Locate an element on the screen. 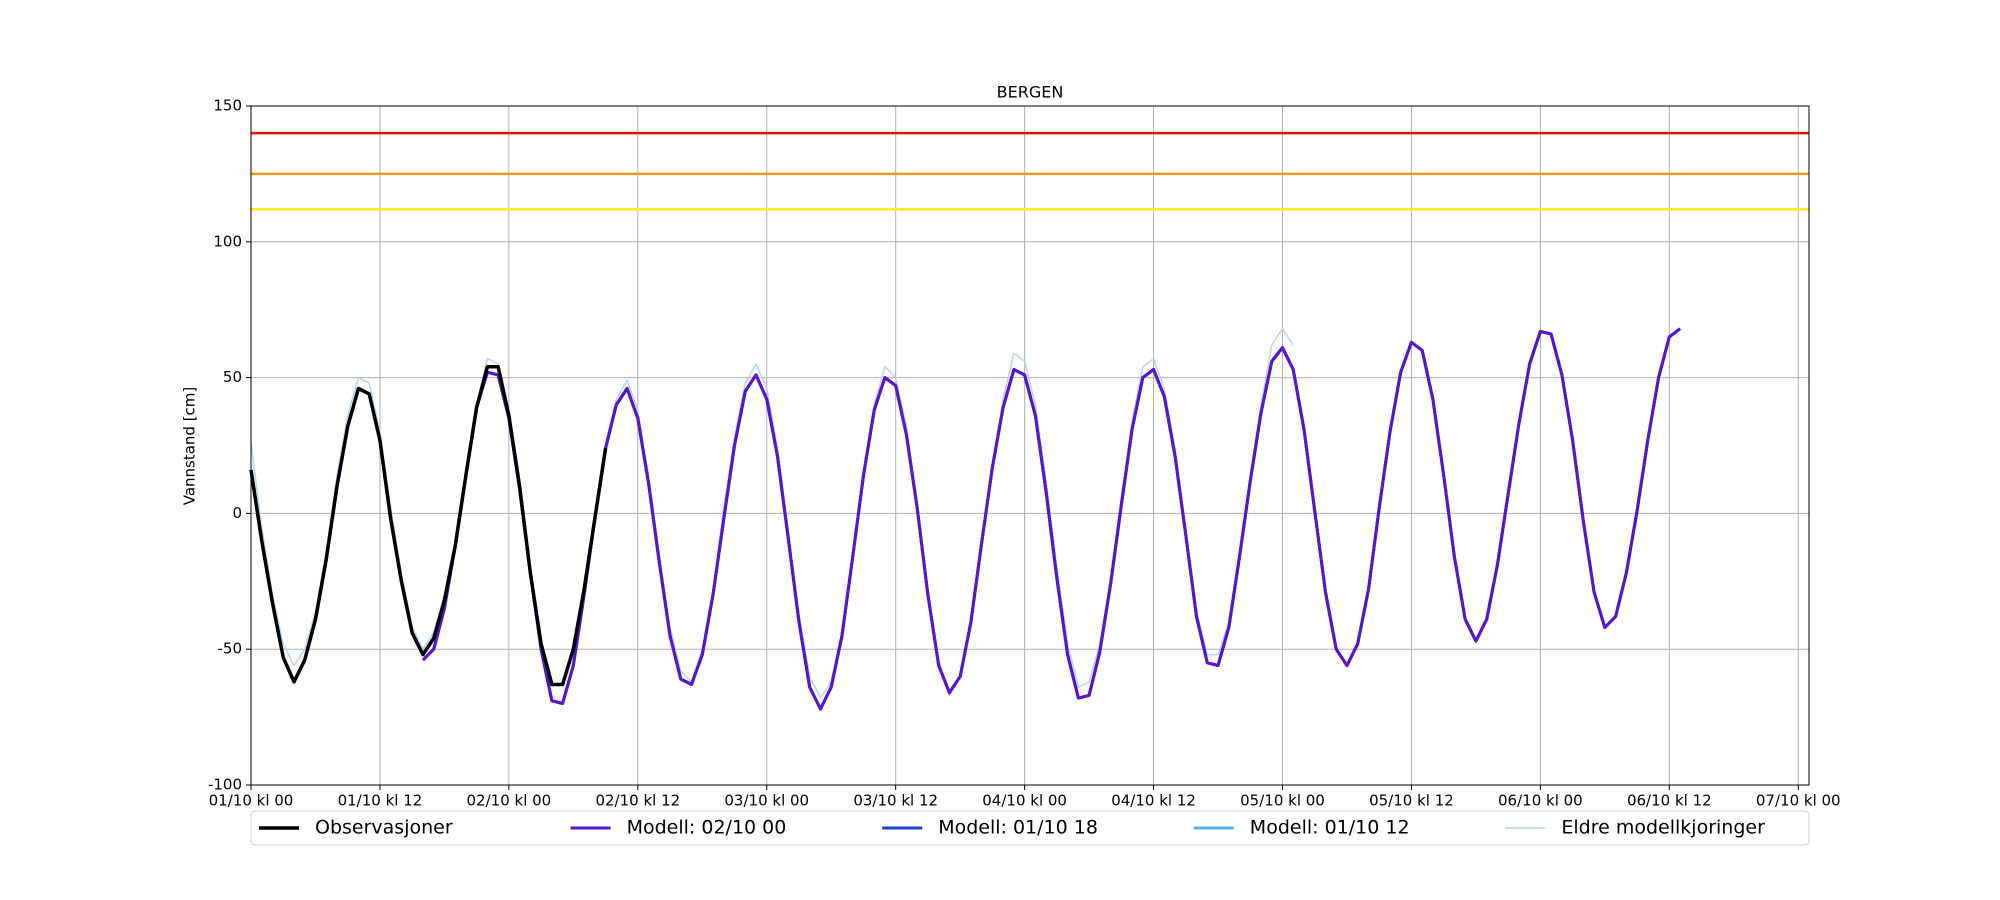 The width and height of the screenshot is (2000, 900). x-tick-label: 03/10 kl 12 is located at coordinates (895, 801).